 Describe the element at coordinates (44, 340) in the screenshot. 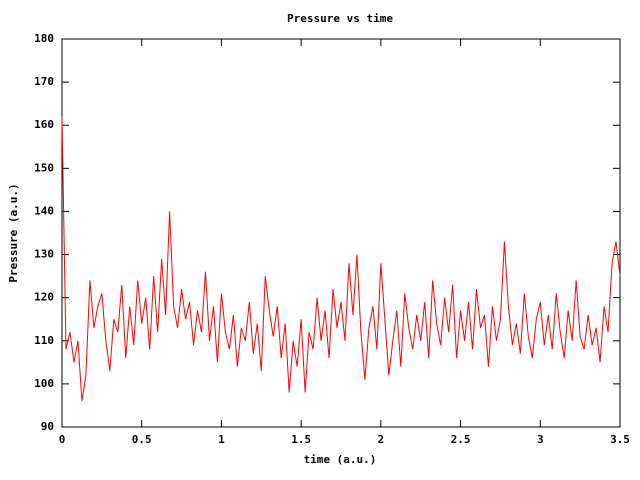

I see `y-tick-label: 110` at that location.